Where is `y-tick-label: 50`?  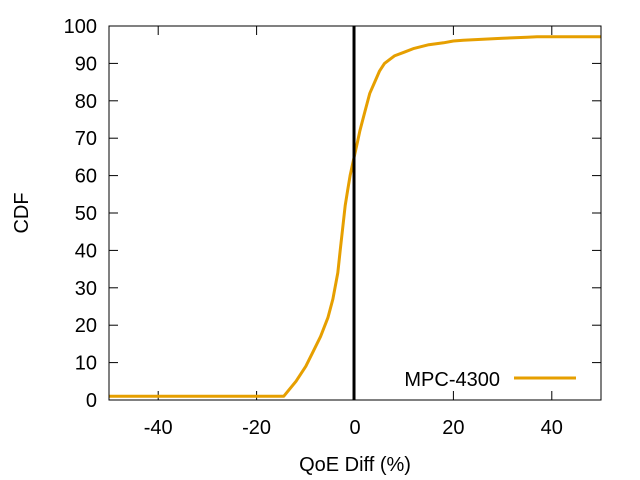
y-tick-label: 50 is located at coordinates (86, 214).